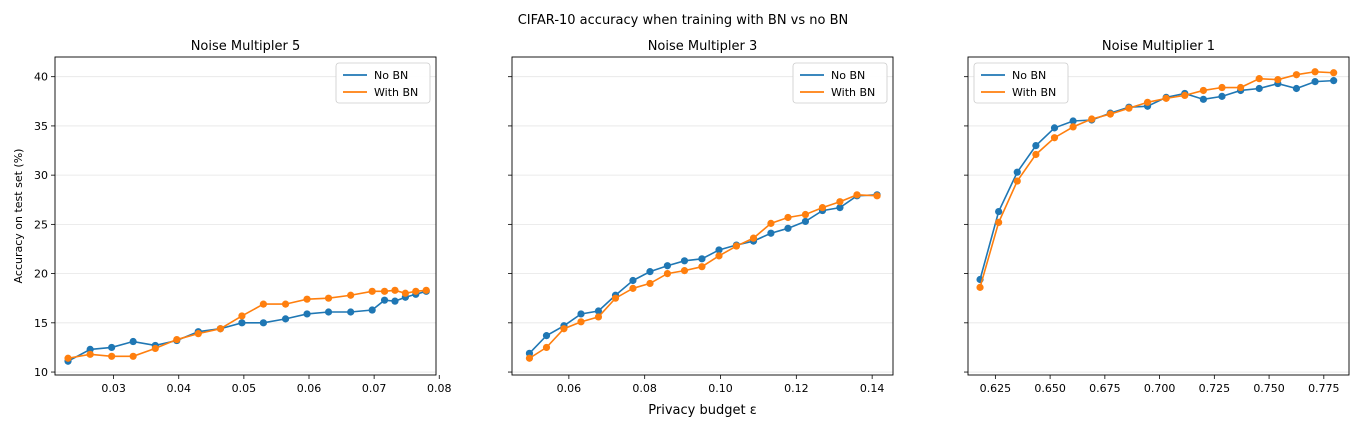  I want to click on x-tick-label: 0.07, so click(374, 388).